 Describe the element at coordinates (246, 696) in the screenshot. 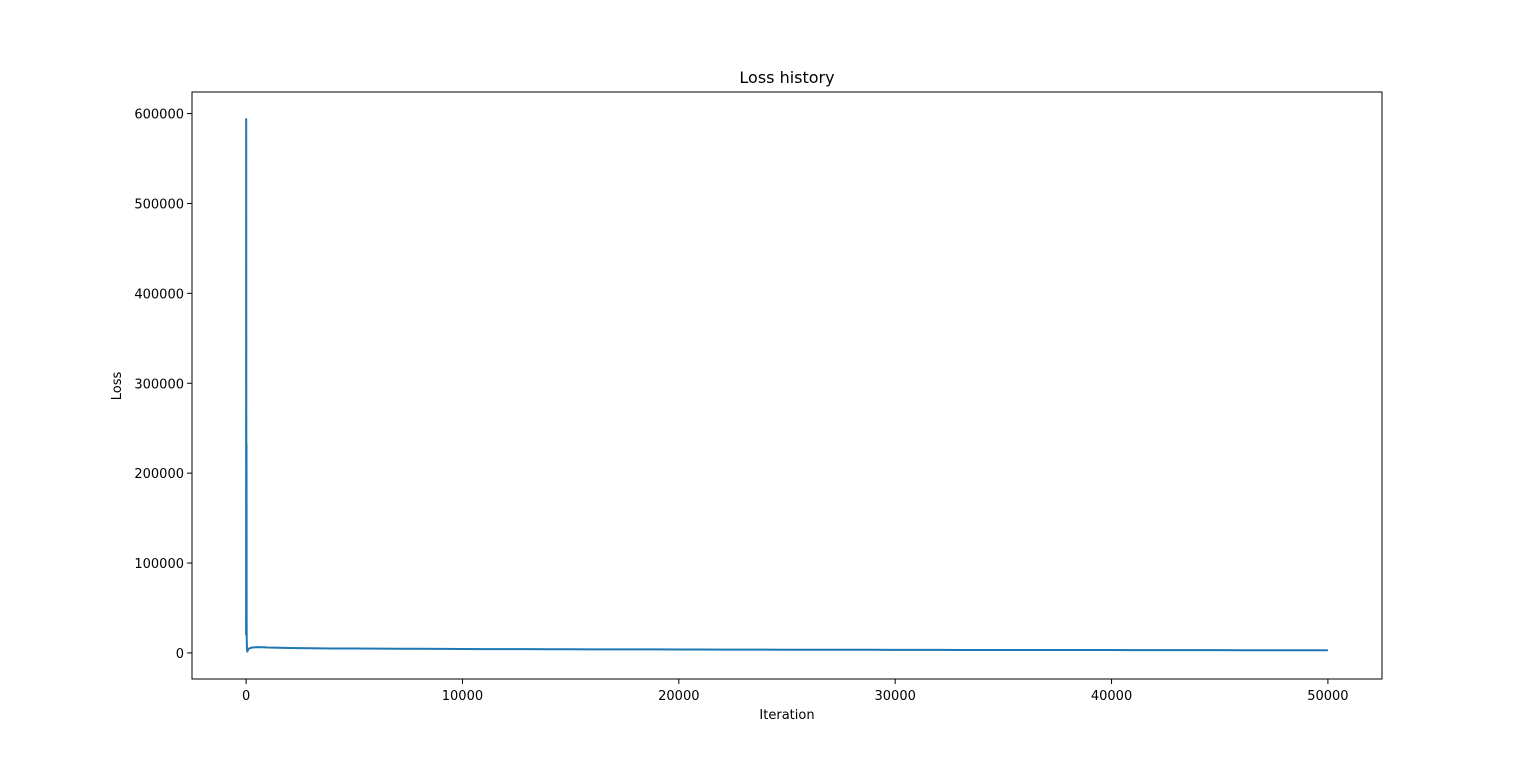

I see `x-tick-label: 0` at that location.